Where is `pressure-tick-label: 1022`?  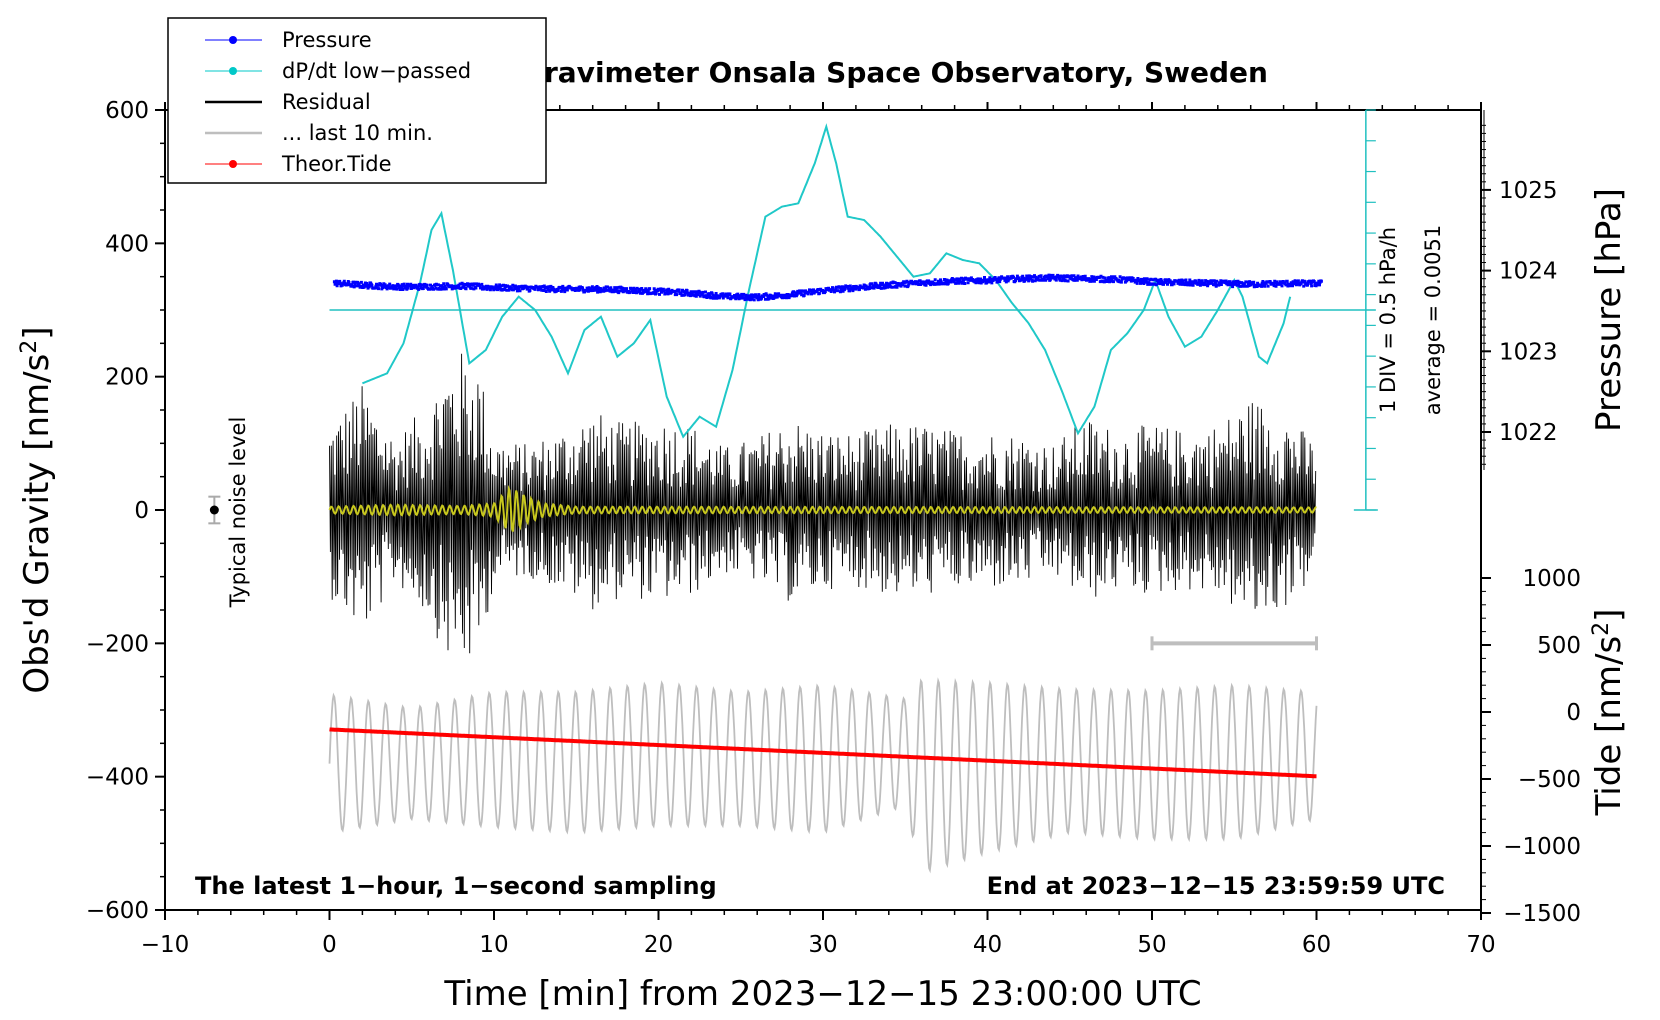
pressure-tick-label: 1022 is located at coordinates (1528, 433).